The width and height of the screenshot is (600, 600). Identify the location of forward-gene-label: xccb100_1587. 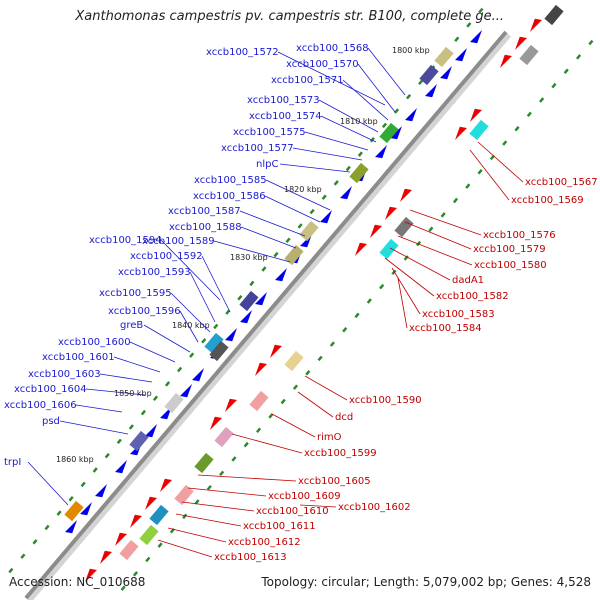
(204, 211).